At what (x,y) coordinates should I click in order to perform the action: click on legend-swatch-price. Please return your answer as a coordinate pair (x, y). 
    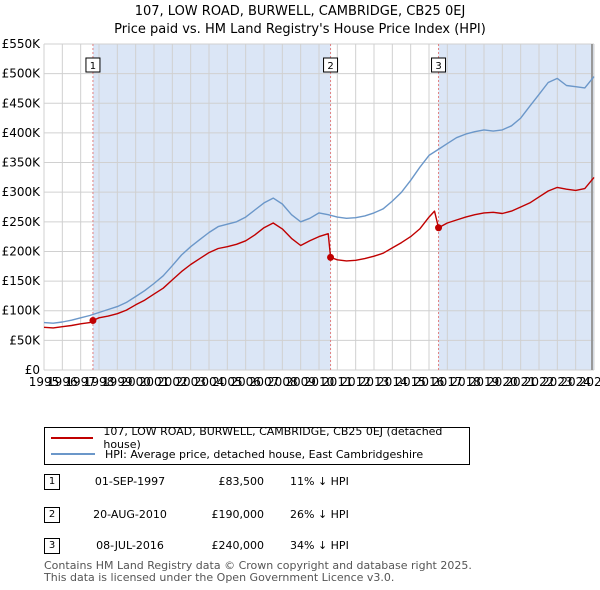
    Looking at the image, I should click on (72, 438).